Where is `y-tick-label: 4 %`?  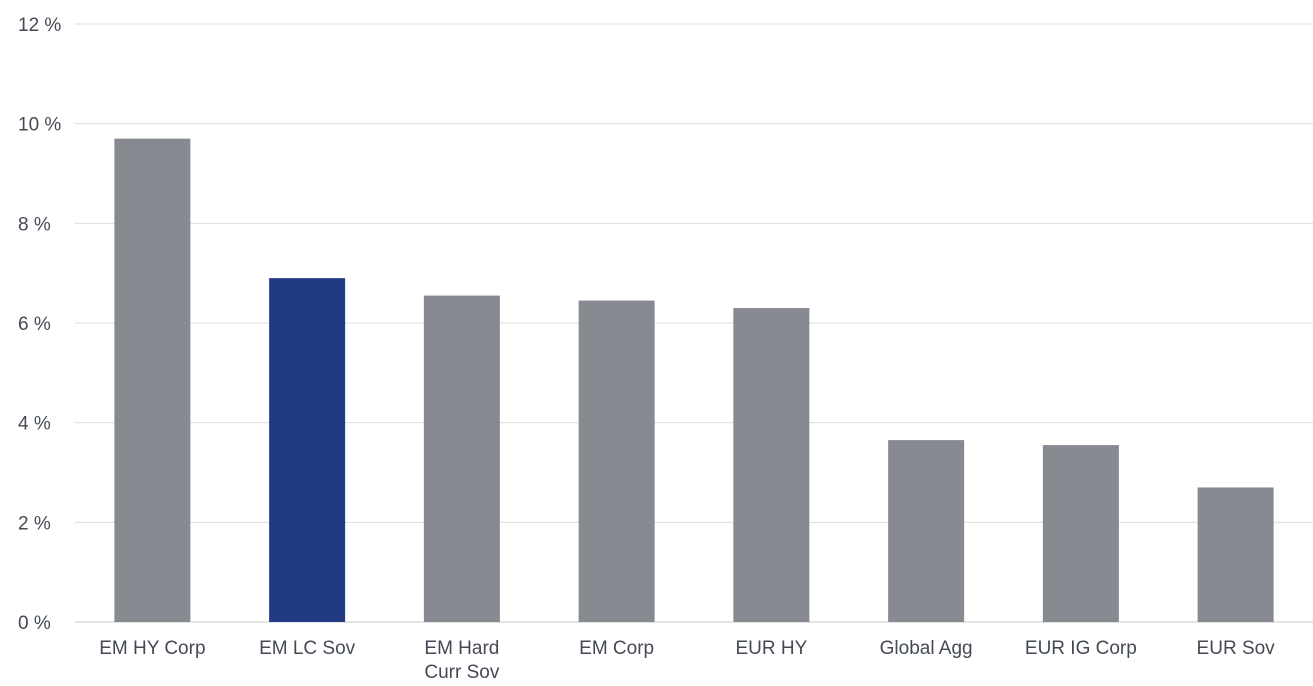
y-tick-label: 4 % is located at coordinates (34, 424).